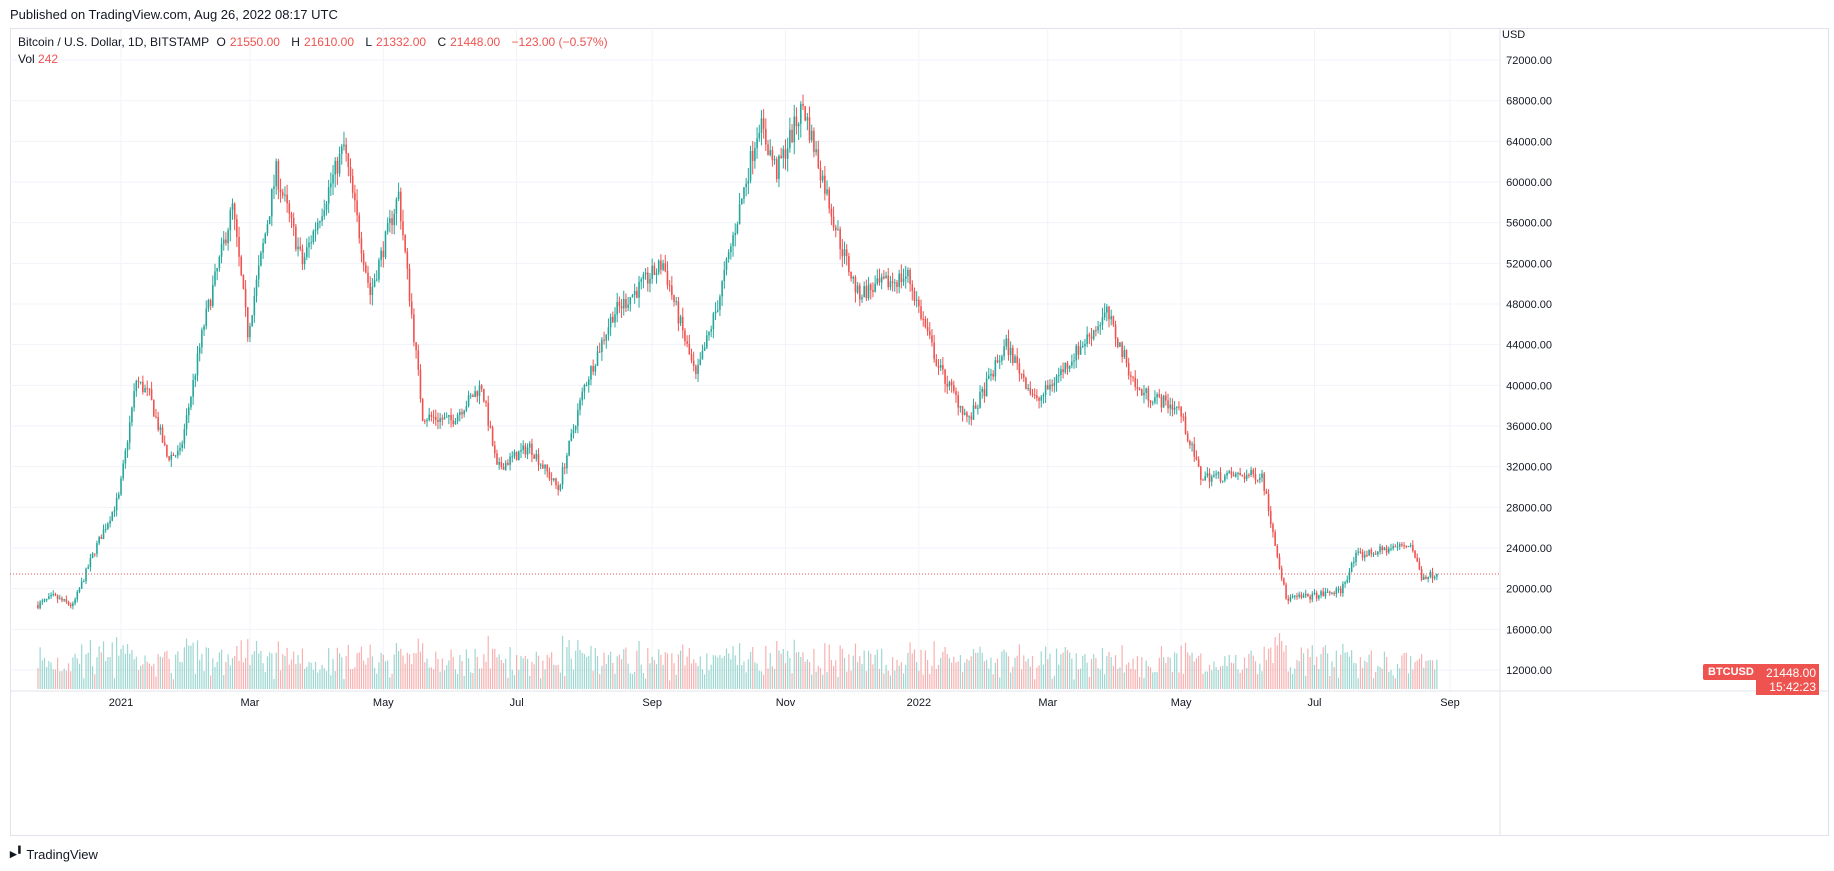  Describe the element at coordinates (254, 42) in the screenshot. I see `open-value: 21550.00` at that location.